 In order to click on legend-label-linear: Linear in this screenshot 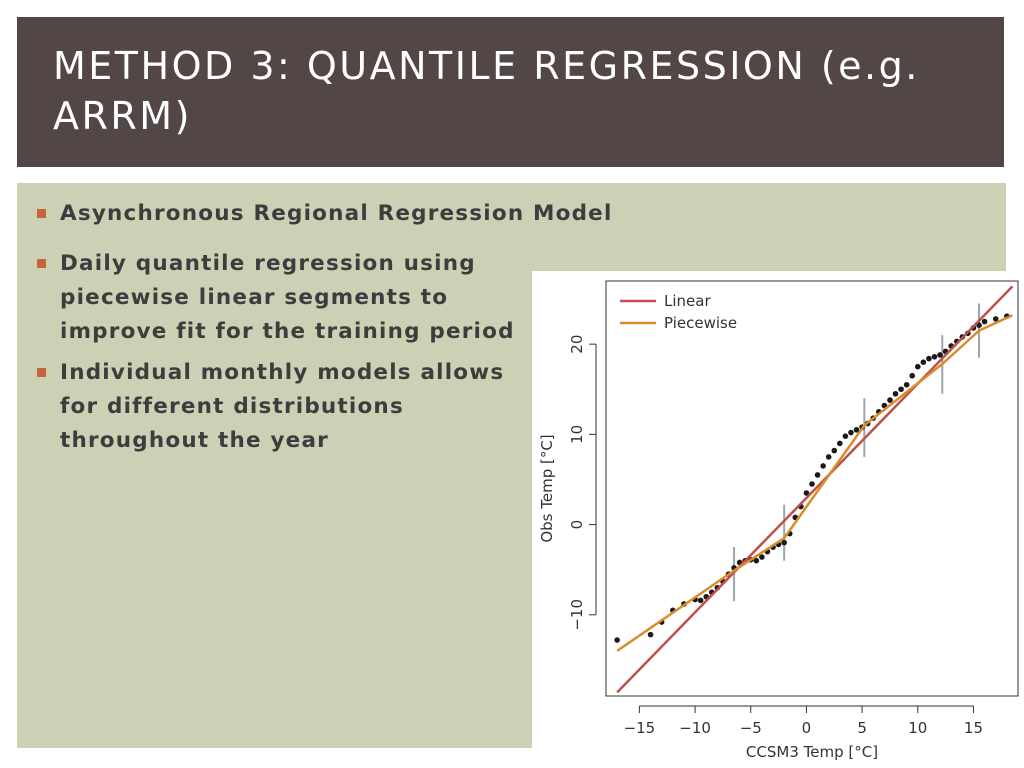, I will do `click(687, 301)`.